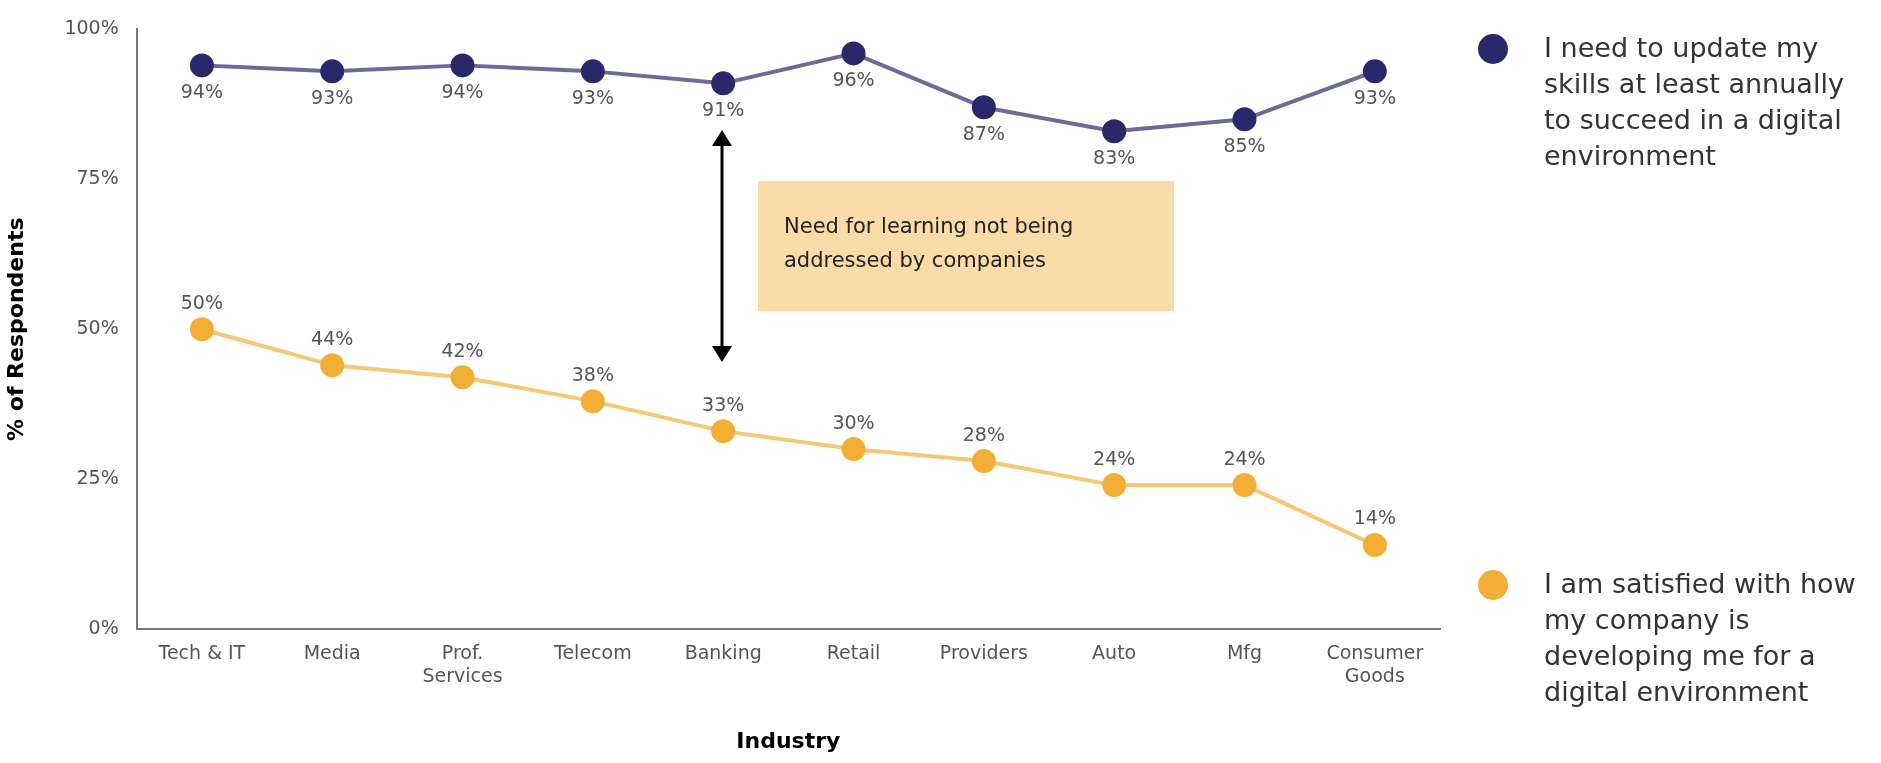  I want to click on data-label: 85%, so click(1244, 144).